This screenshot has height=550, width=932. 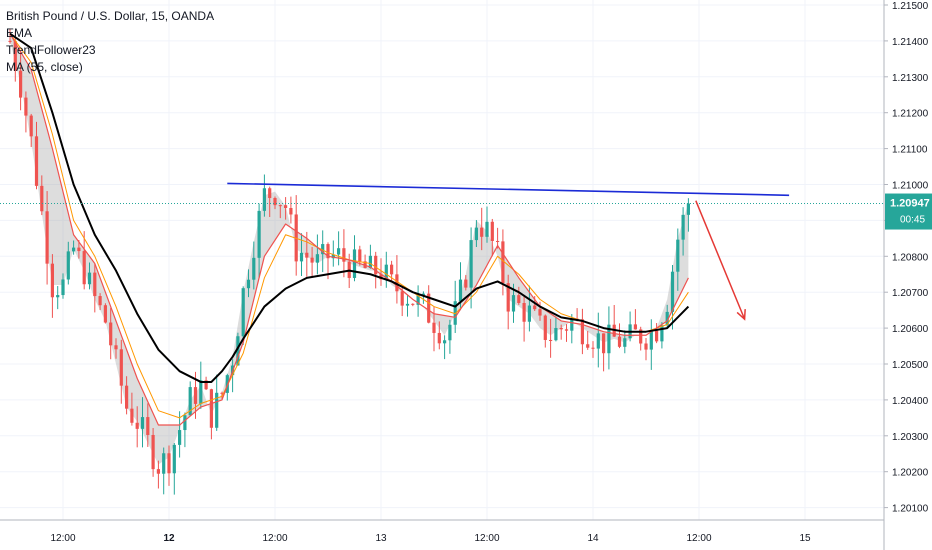 I want to click on legend-trend-follower: TrendFollower23, so click(x=51, y=50).